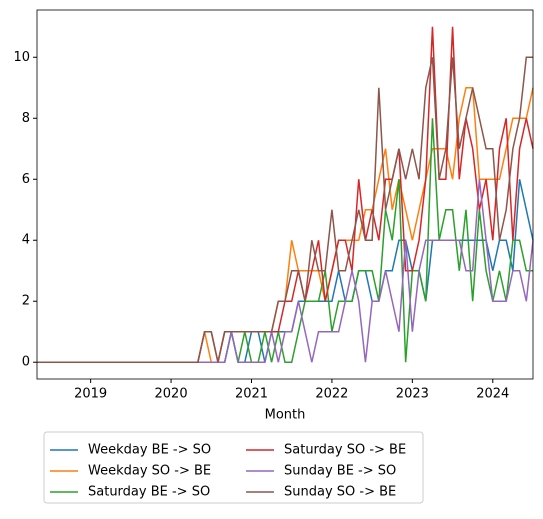 This screenshot has width=543, height=519. Describe the element at coordinates (26, 301) in the screenshot. I see `y-tick-label: 2` at that location.